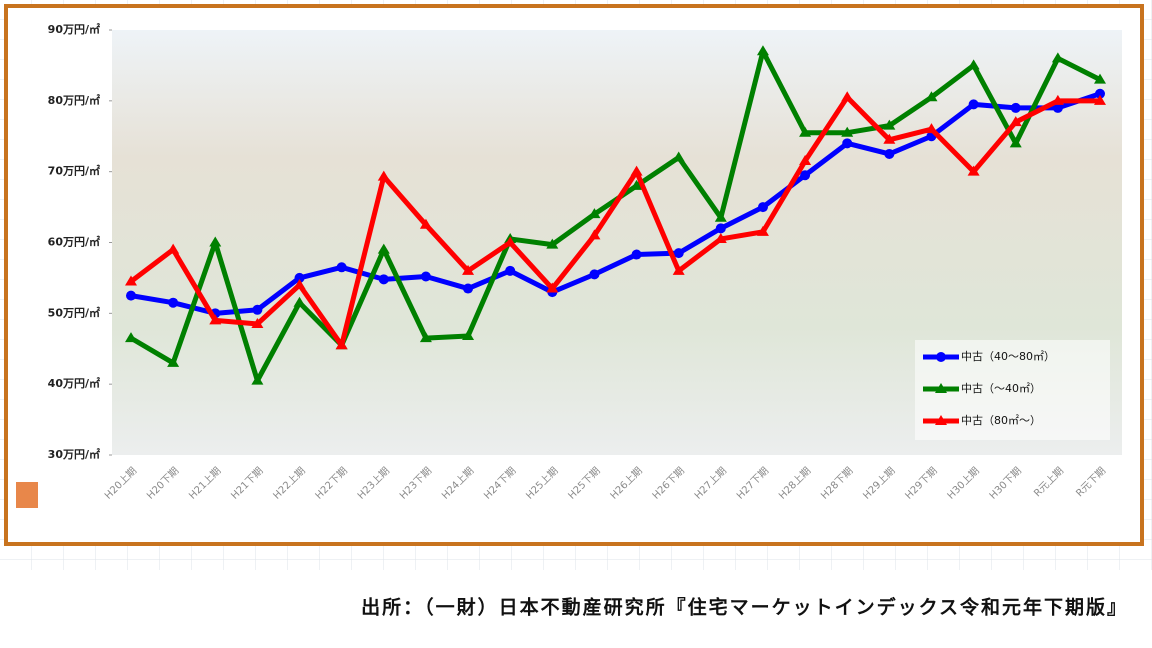 Image resolution: width=1152 pixels, height=648 pixels. I want to click on y-tick-label: 30万円/㎡, so click(74, 454).